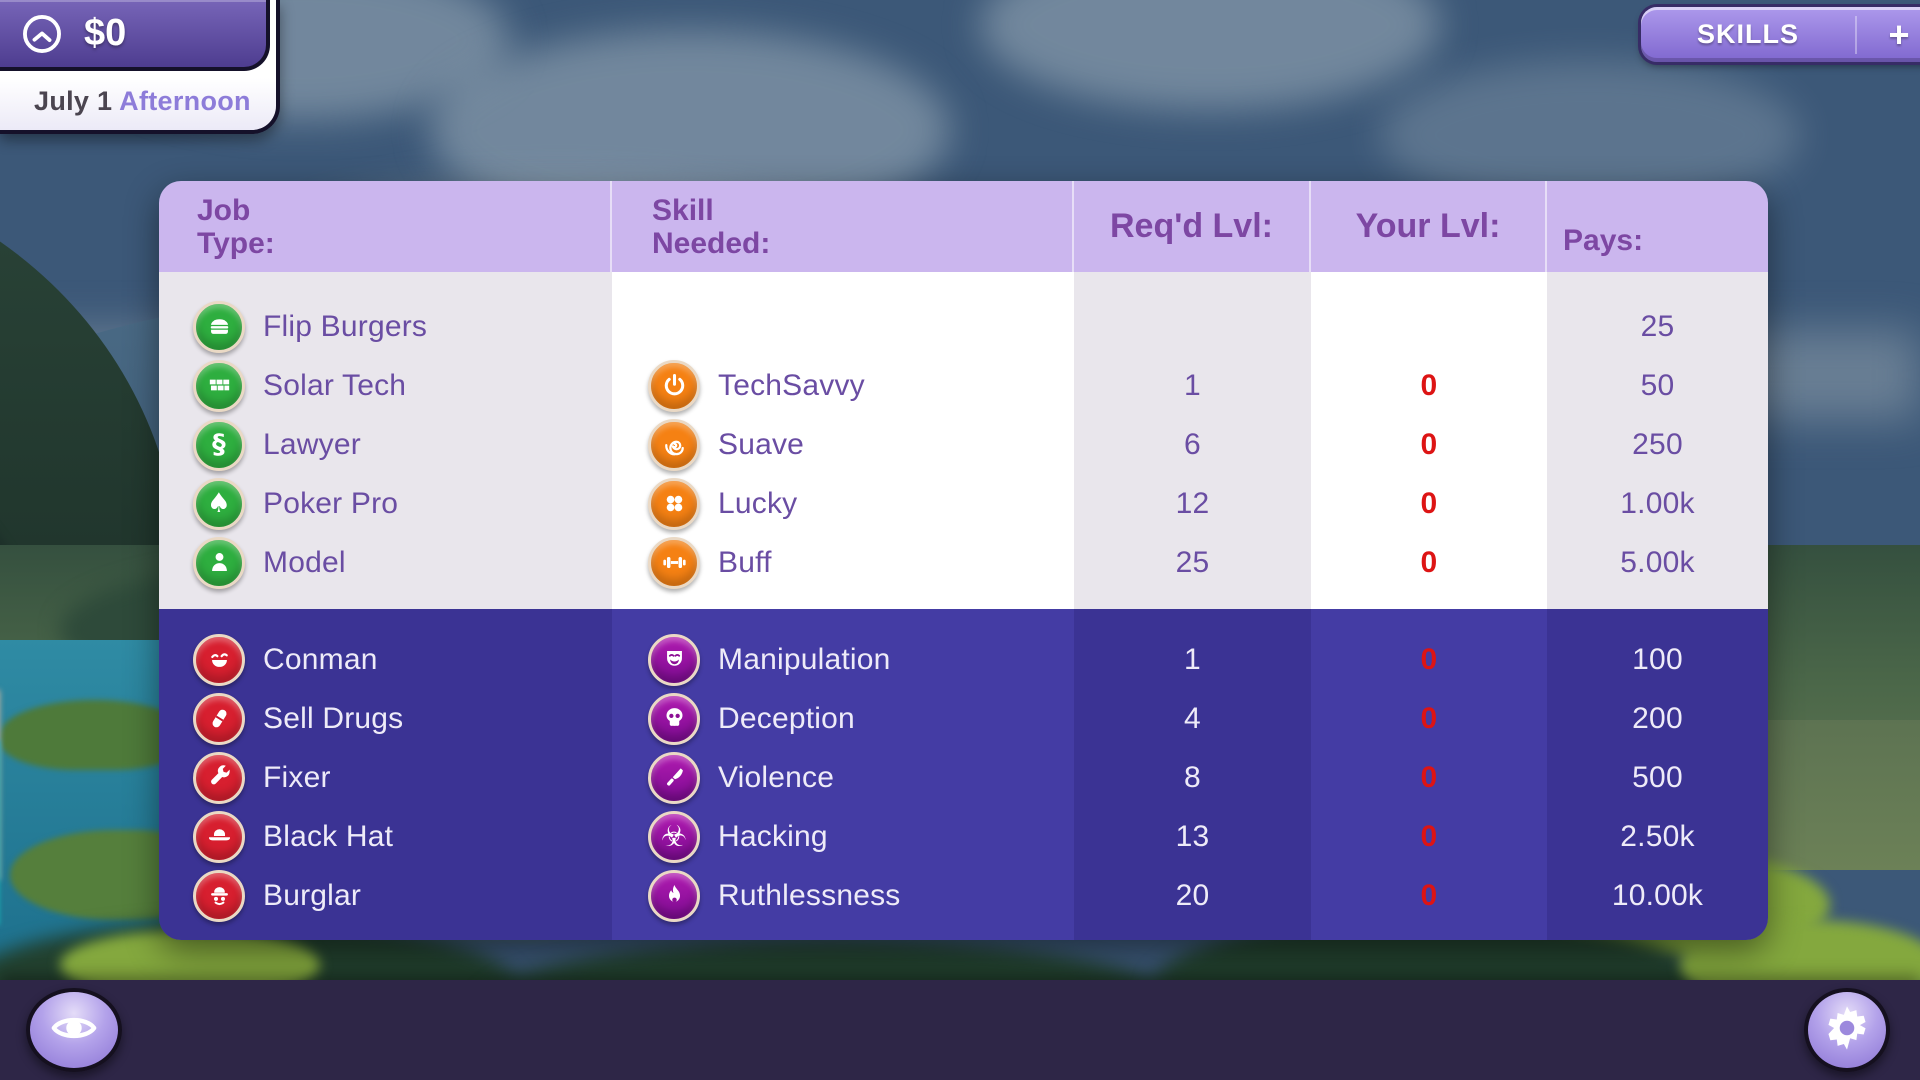 The width and height of the screenshot is (1920, 1080). I want to click on skill-cell: Buff, so click(843, 562).